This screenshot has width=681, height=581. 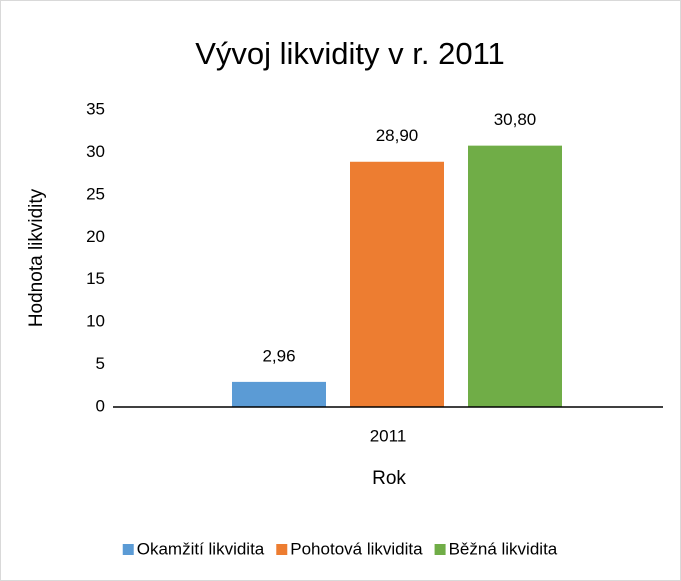 I want to click on data-label: 28,90, so click(x=397, y=135).